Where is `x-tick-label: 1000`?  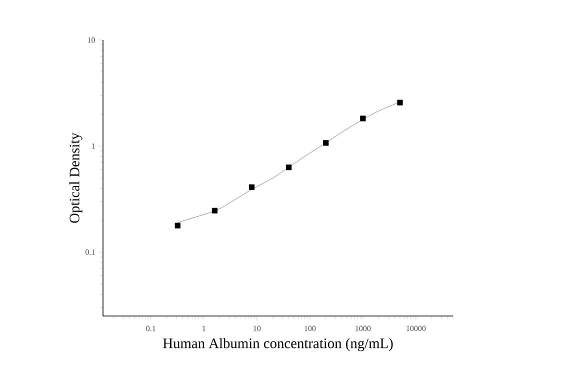
x-tick-label: 1000 is located at coordinates (363, 329).